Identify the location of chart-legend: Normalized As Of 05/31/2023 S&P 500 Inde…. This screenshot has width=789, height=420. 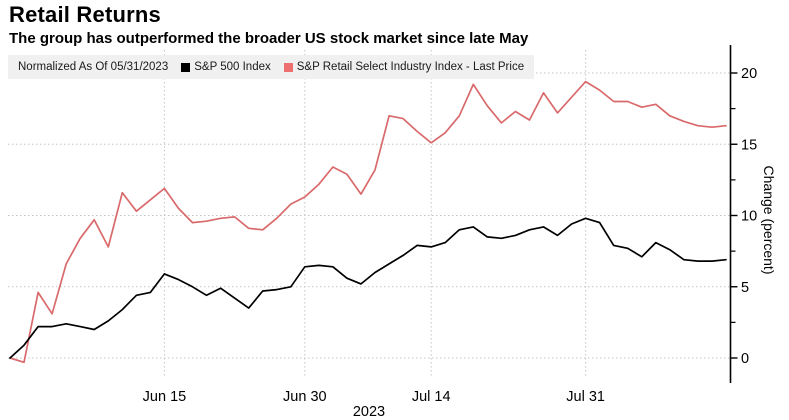
(271, 67).